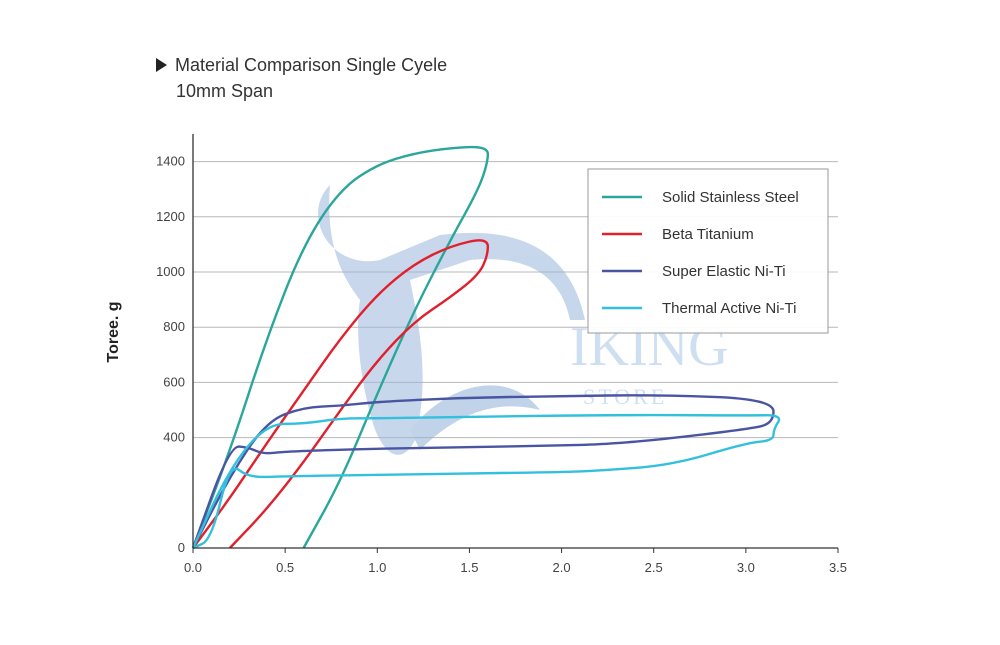 The width and height of the screenshot is (1000, 645). I want to click on y-tick-label: 1000, so click(170, 271).